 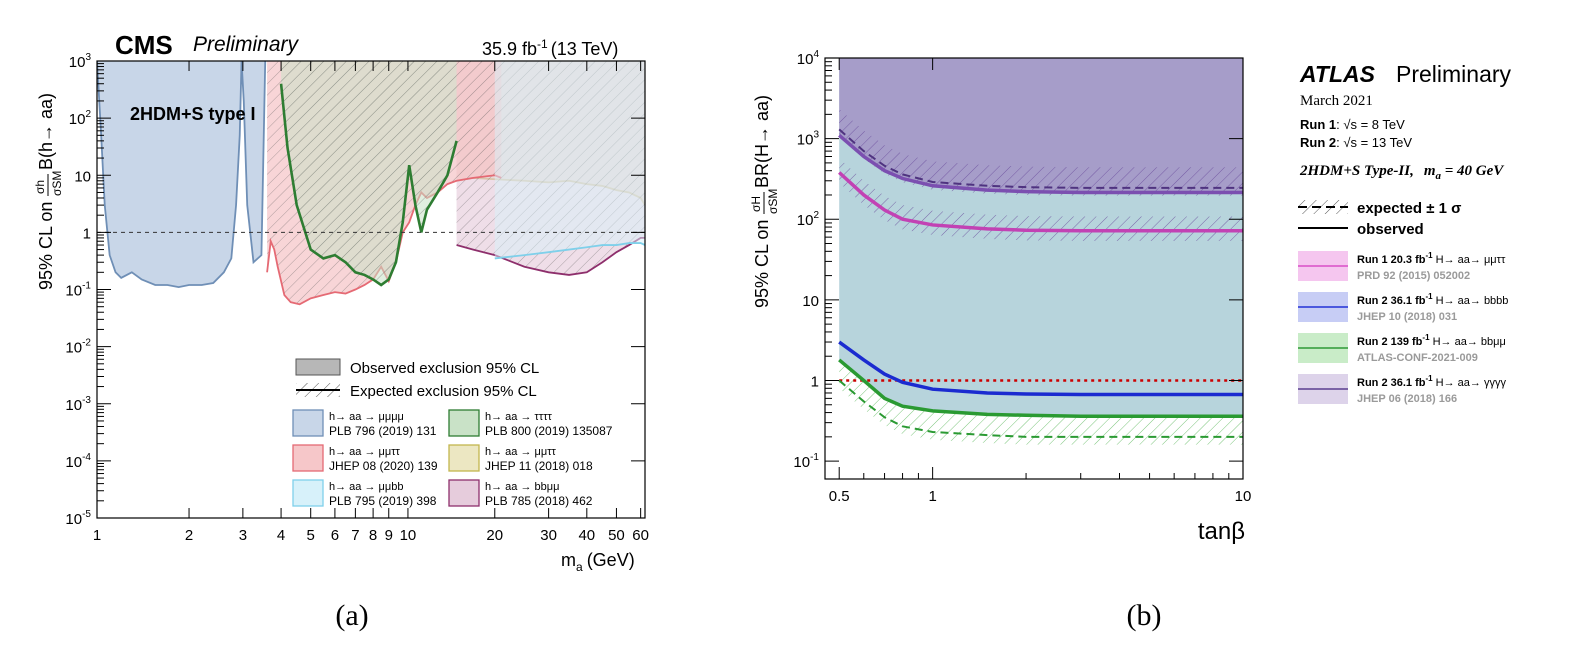 What do you see at coordinates (1417, 358) in the screenshot?
I see `atlas-legend-ref: ATLAS-CONF-2021-009` at bounding box center [1417, 358].